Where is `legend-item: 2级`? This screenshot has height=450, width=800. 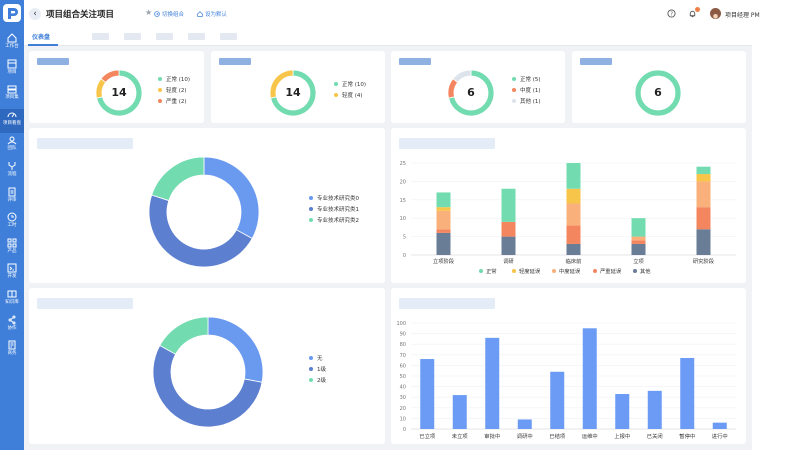 legend-item: 2级 is located at coordinates (317, 381).